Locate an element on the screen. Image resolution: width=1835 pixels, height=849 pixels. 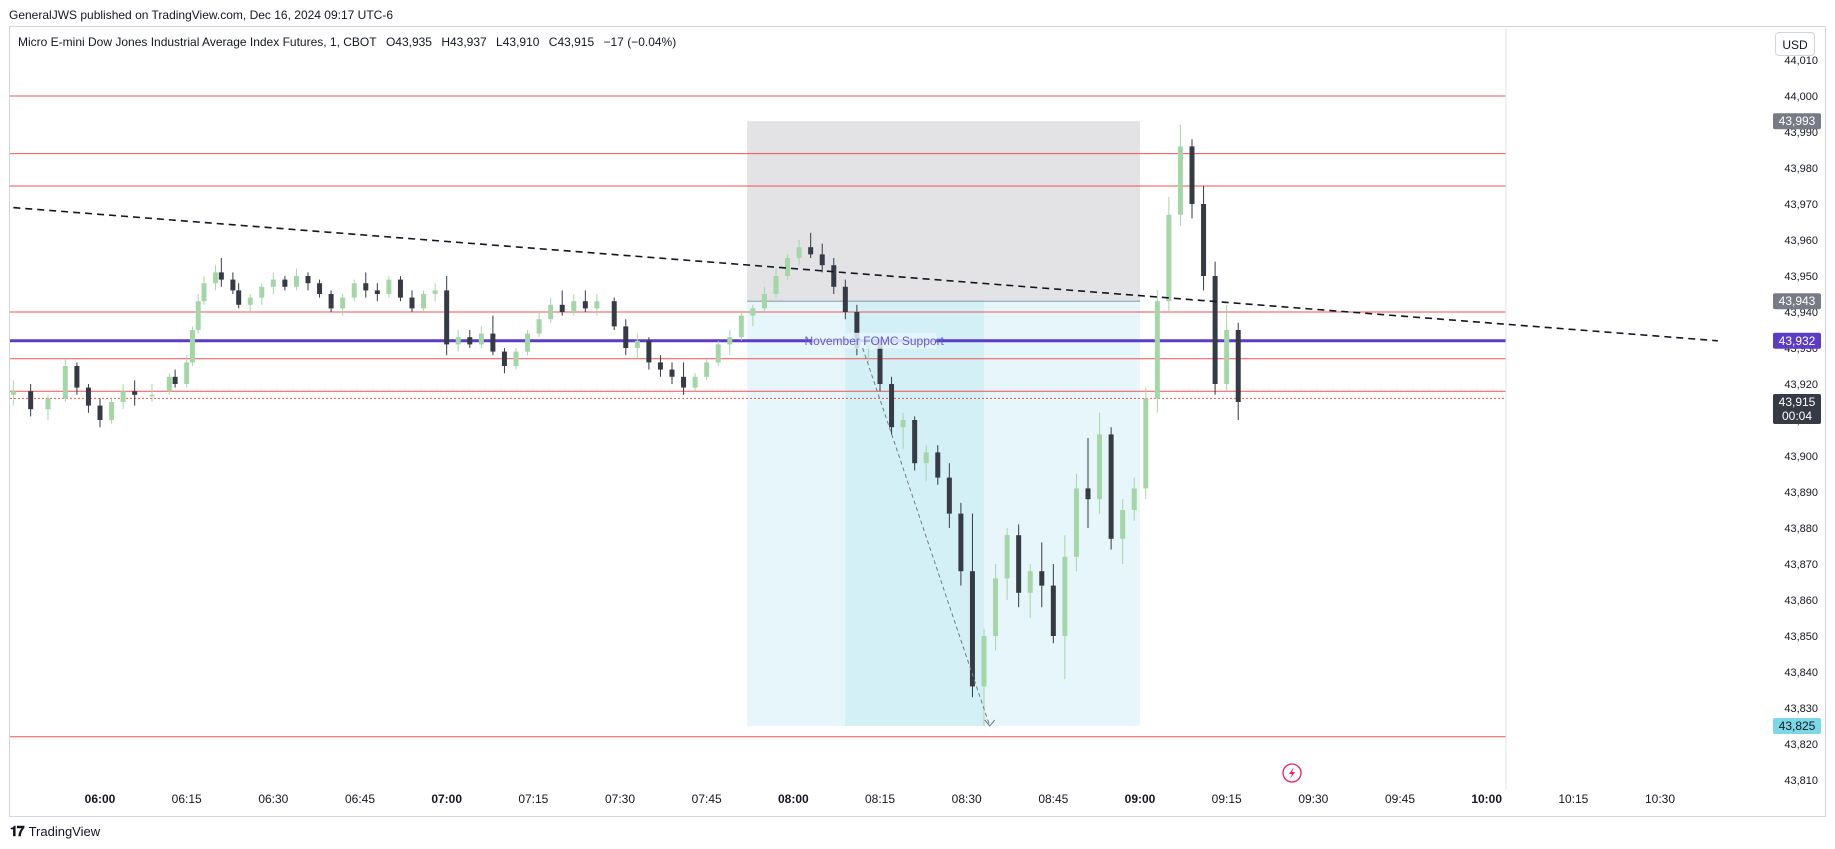
currency-button: USD is located at coordinates (1795, 44).